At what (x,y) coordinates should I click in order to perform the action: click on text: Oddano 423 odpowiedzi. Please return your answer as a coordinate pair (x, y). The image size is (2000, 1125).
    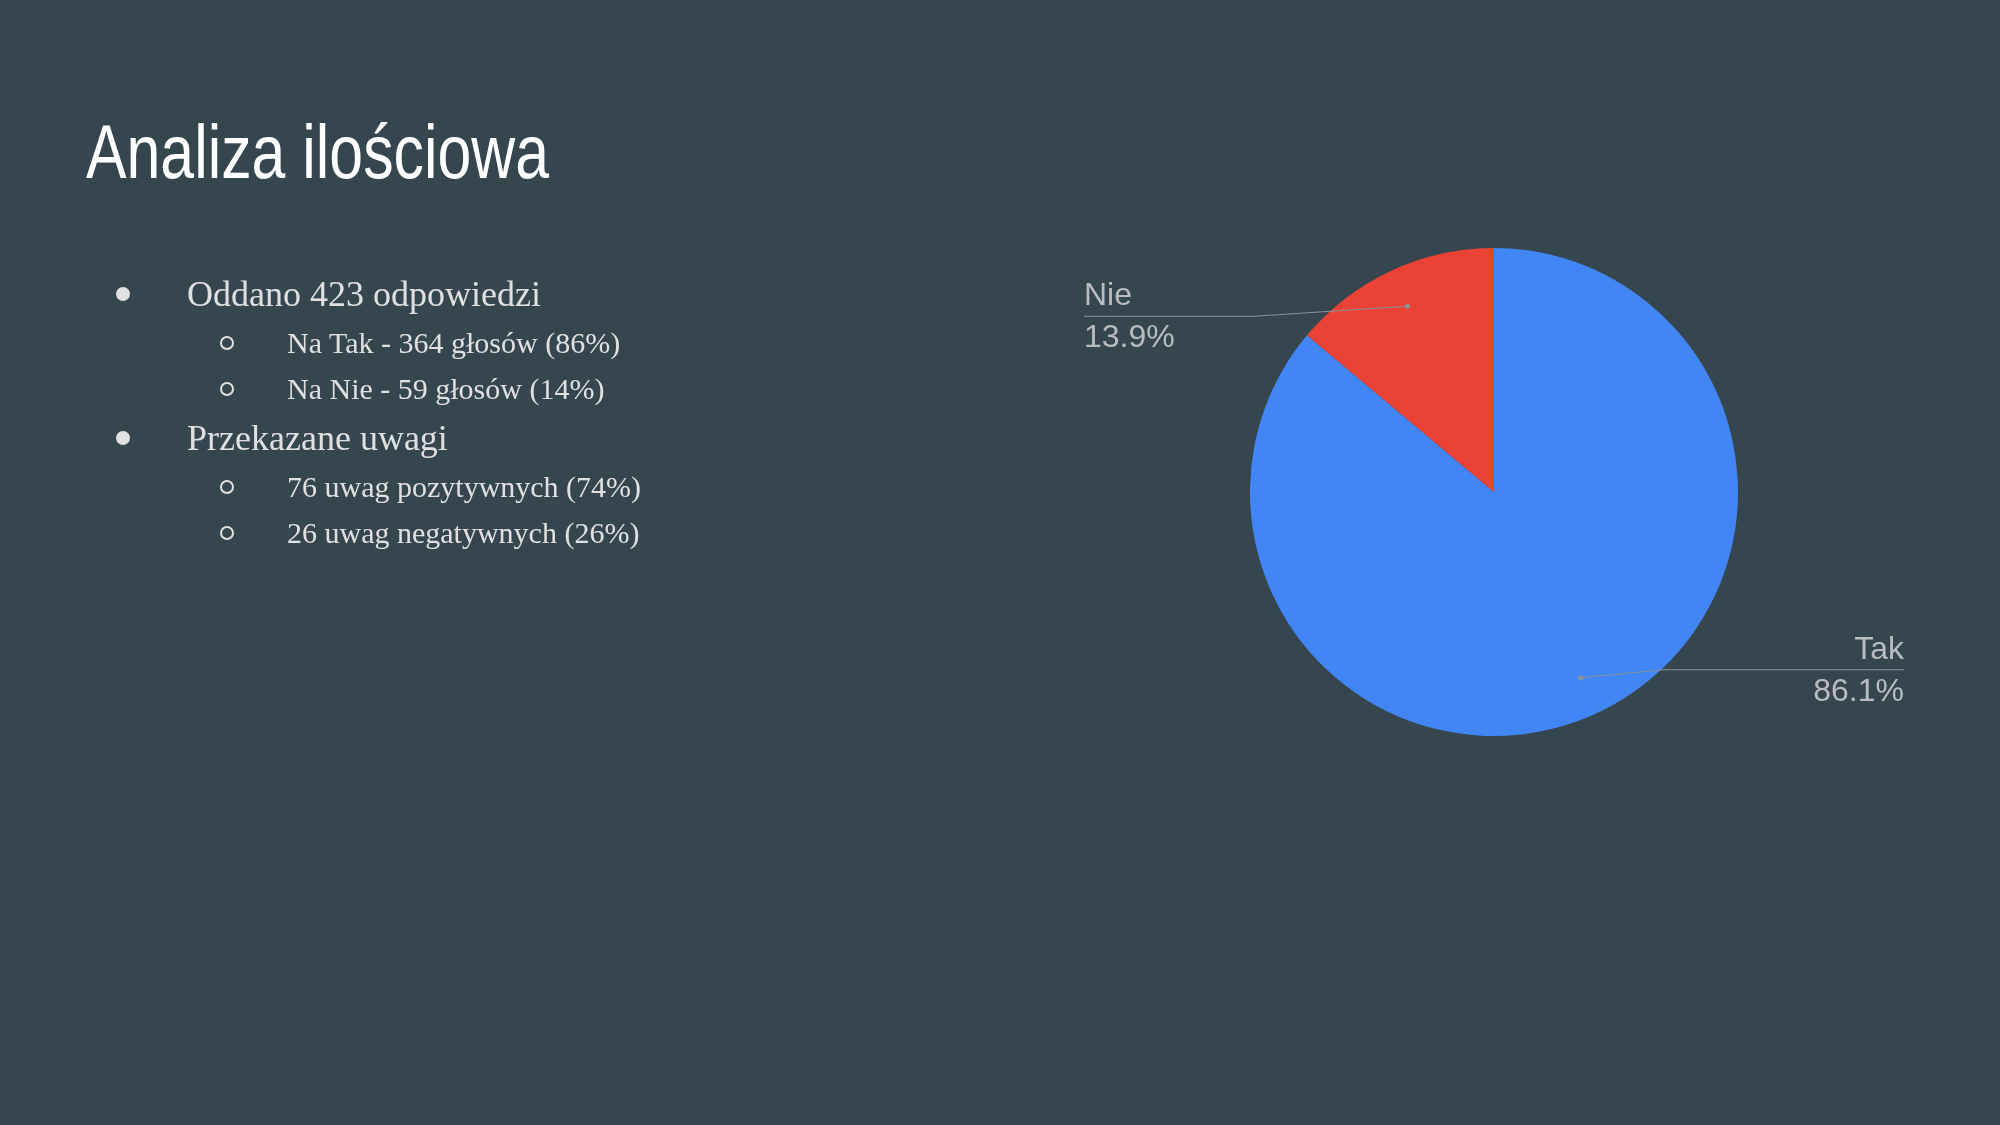
    Looking at the image, I should click on (364, 294).